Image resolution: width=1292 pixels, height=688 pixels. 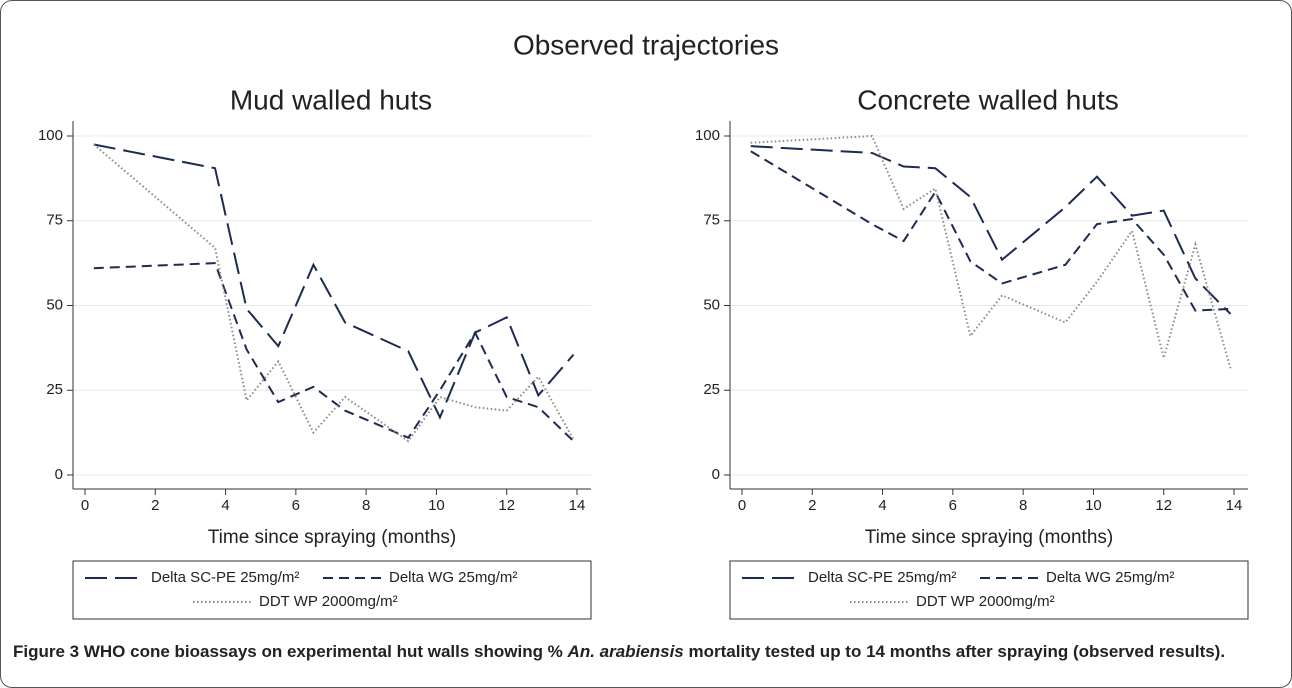 I want to click on chart-title: Concrete walled huts, so click(x=987, y=99).